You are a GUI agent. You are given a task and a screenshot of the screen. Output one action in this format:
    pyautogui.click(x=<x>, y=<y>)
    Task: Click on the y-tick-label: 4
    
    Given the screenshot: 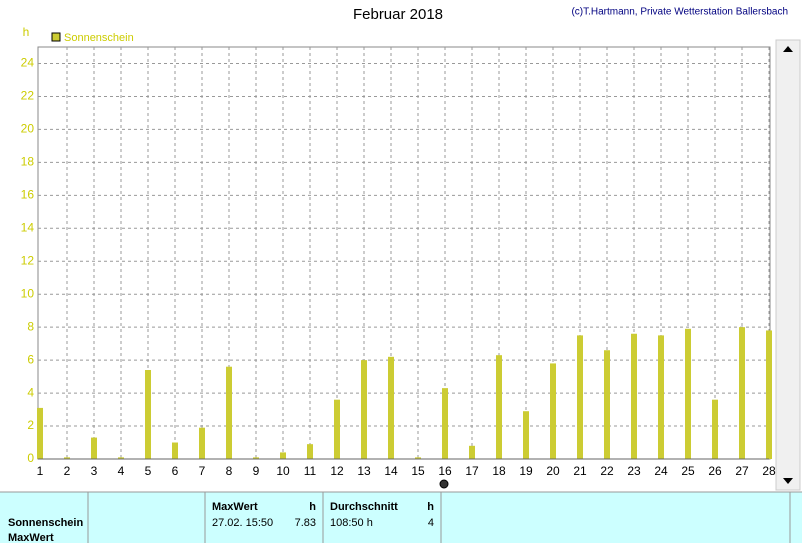 What is the action you would take?
    pyautogui.click(x=30, y=392)
    